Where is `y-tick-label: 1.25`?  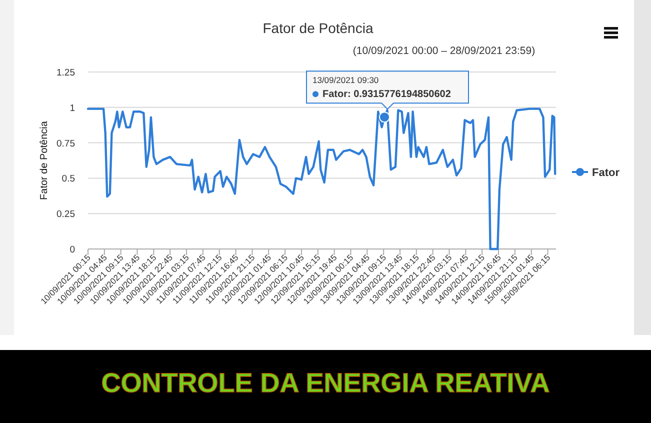 y-tick-label: 1.25 is located at coordinates (65, 73).